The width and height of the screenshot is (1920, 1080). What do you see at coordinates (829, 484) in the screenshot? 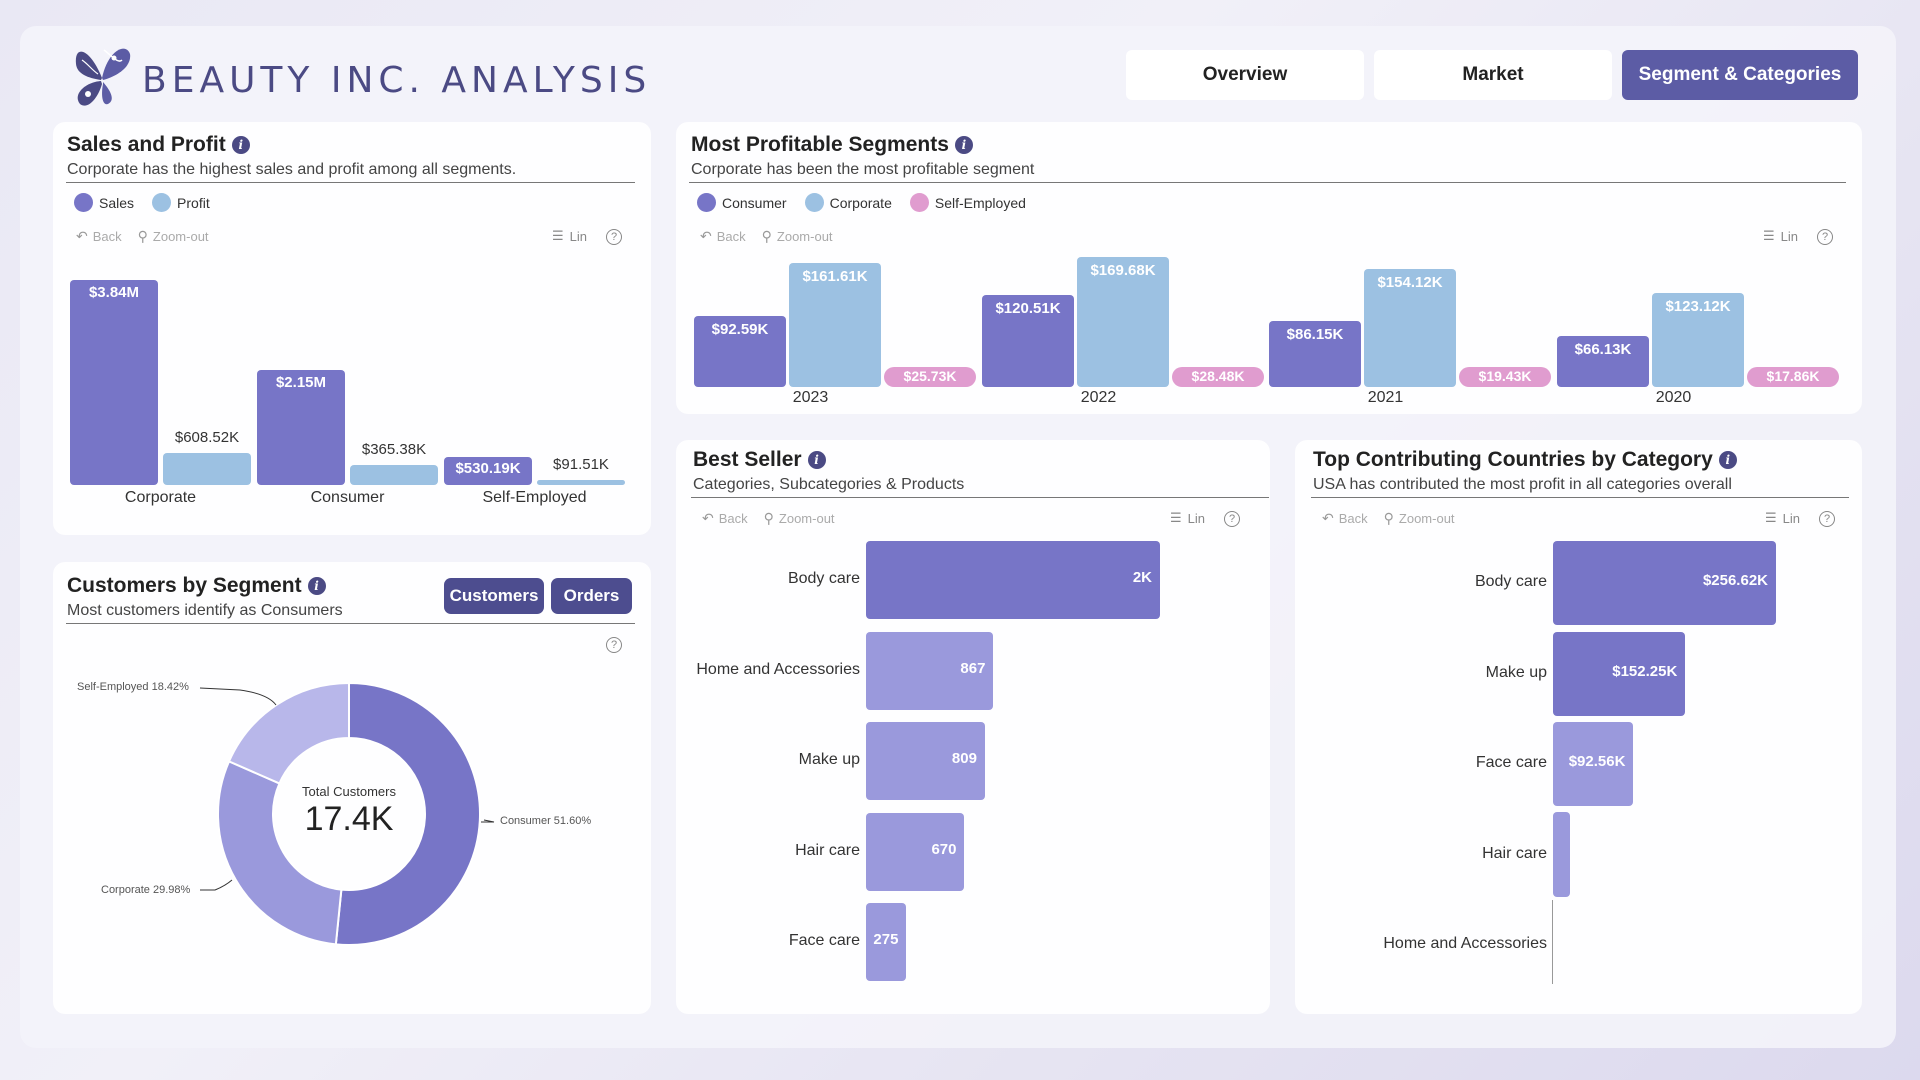
I see `best-seller-subtitle: Categories, Subcategories & Products` at bounding box center [829, 484].